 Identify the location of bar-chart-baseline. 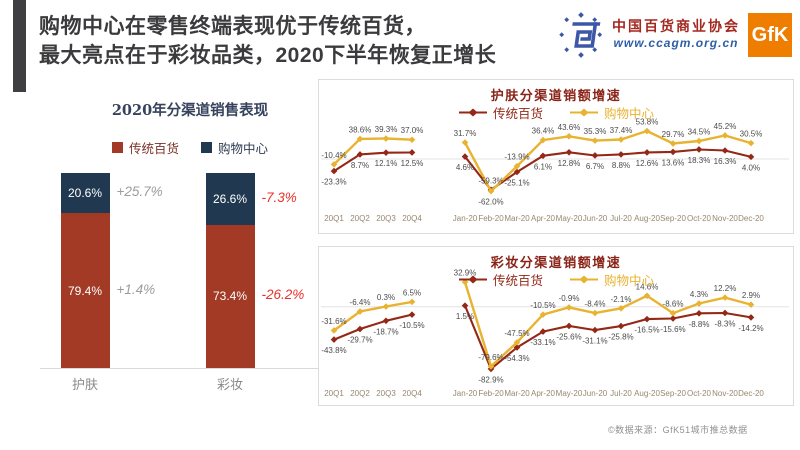
(188, 368).